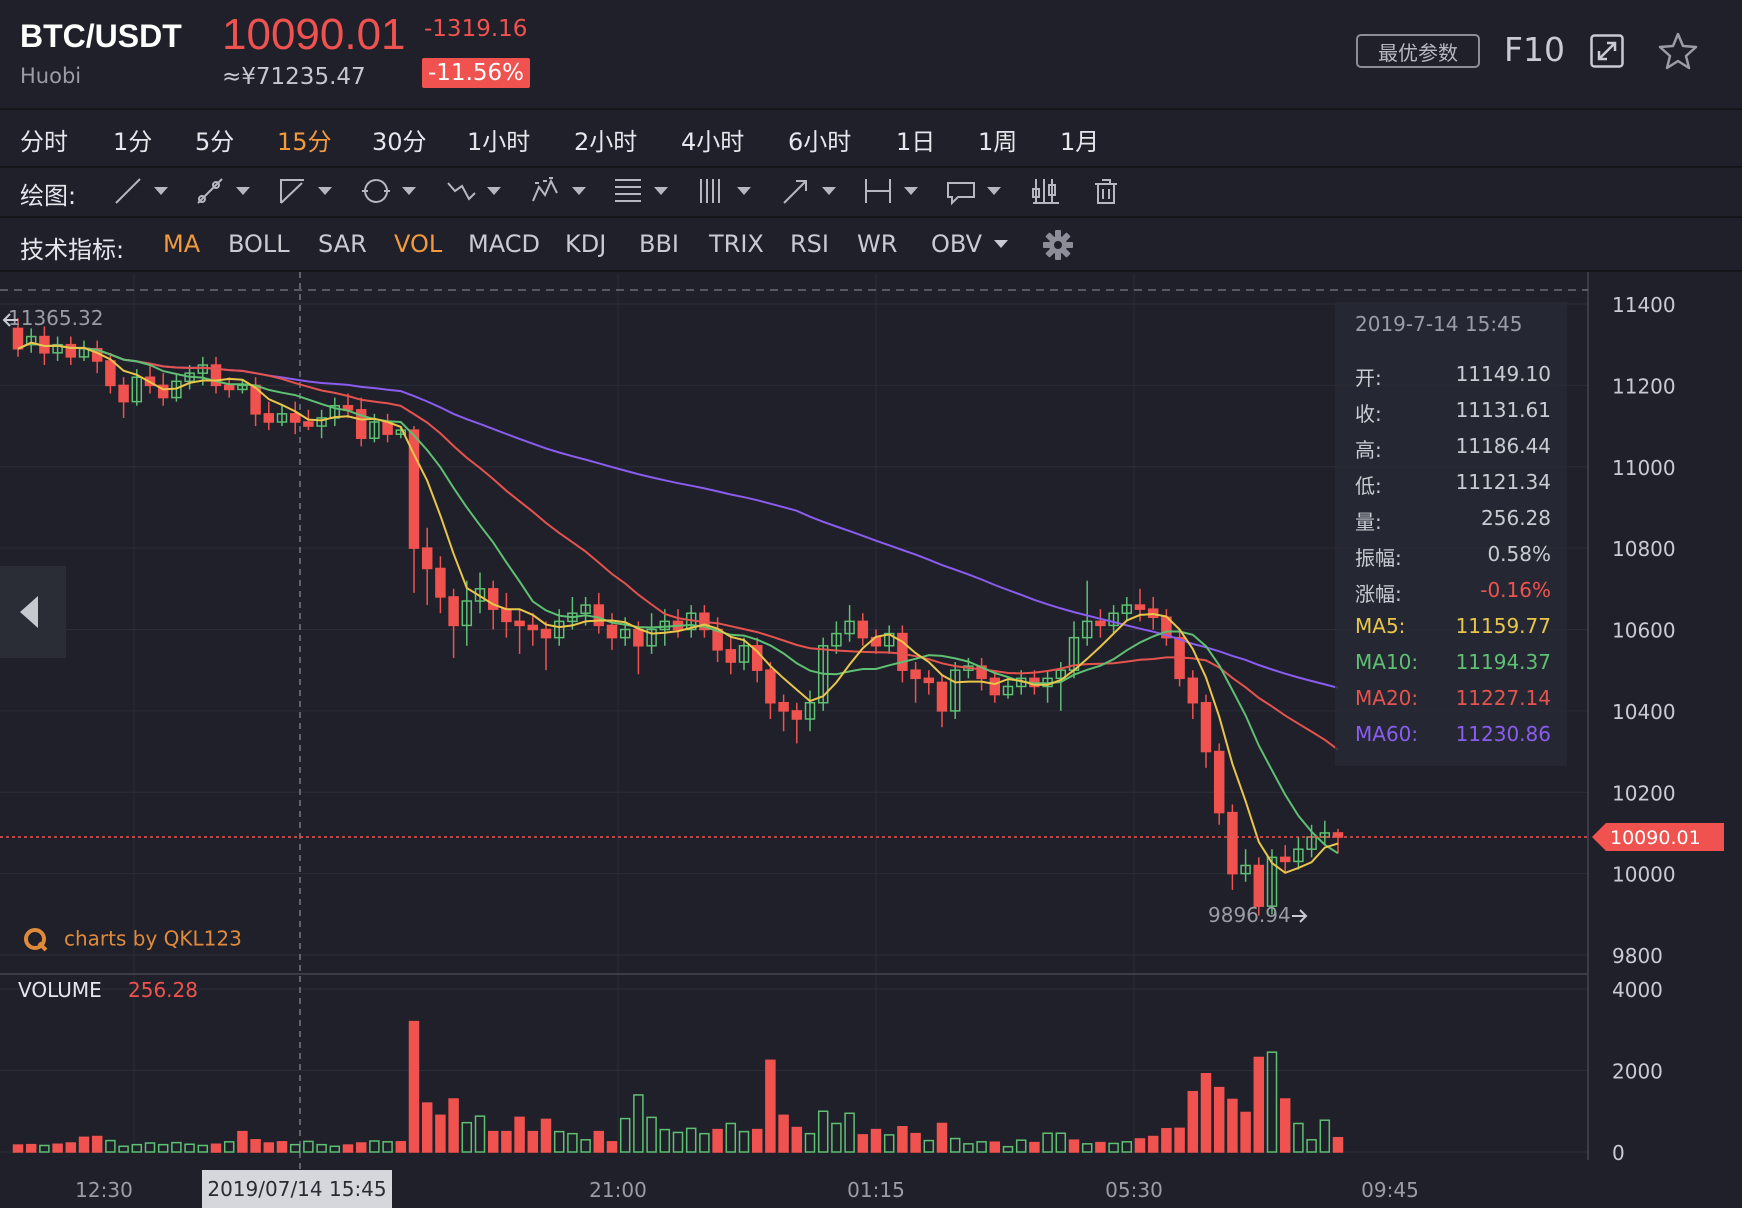 The width and height of the screenshot is (1742, 1208). I want to click on indicator-8: RSI, so click(809, 244).